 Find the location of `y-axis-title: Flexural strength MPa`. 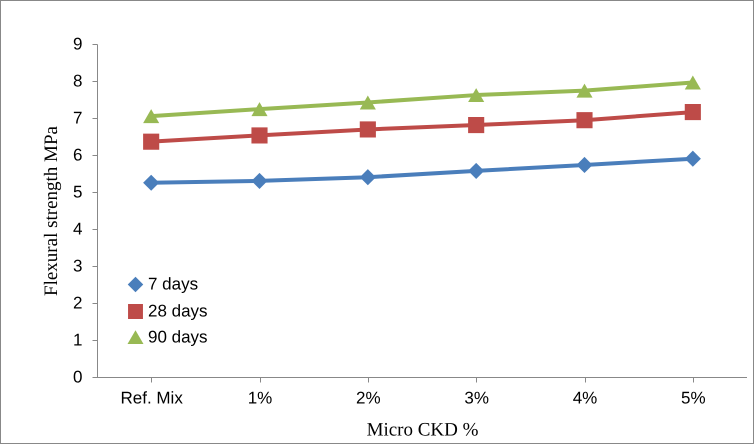

y-axis-title: Flexural strength MPa is located at coordinates (51, 210).